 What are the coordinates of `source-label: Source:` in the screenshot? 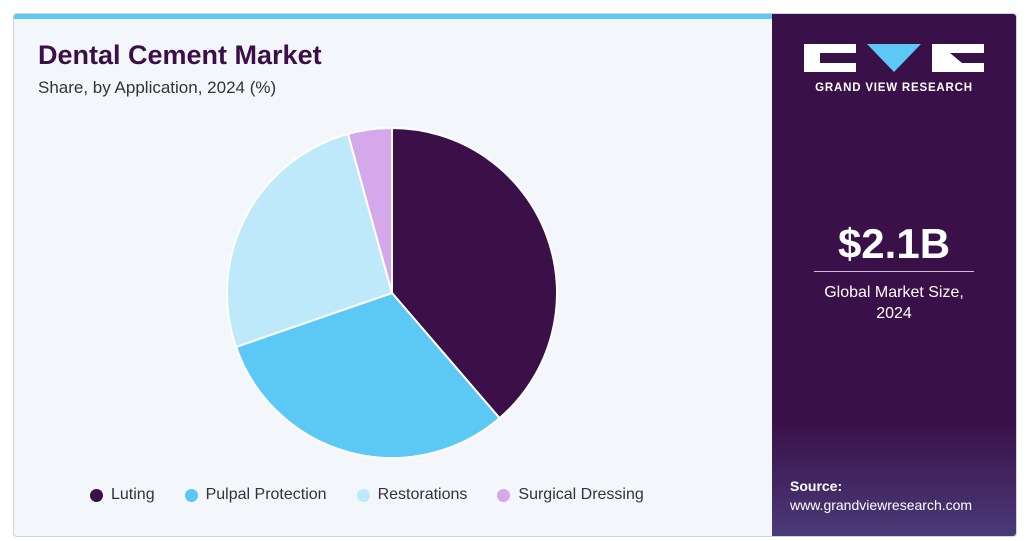 It's located at (816, 486).